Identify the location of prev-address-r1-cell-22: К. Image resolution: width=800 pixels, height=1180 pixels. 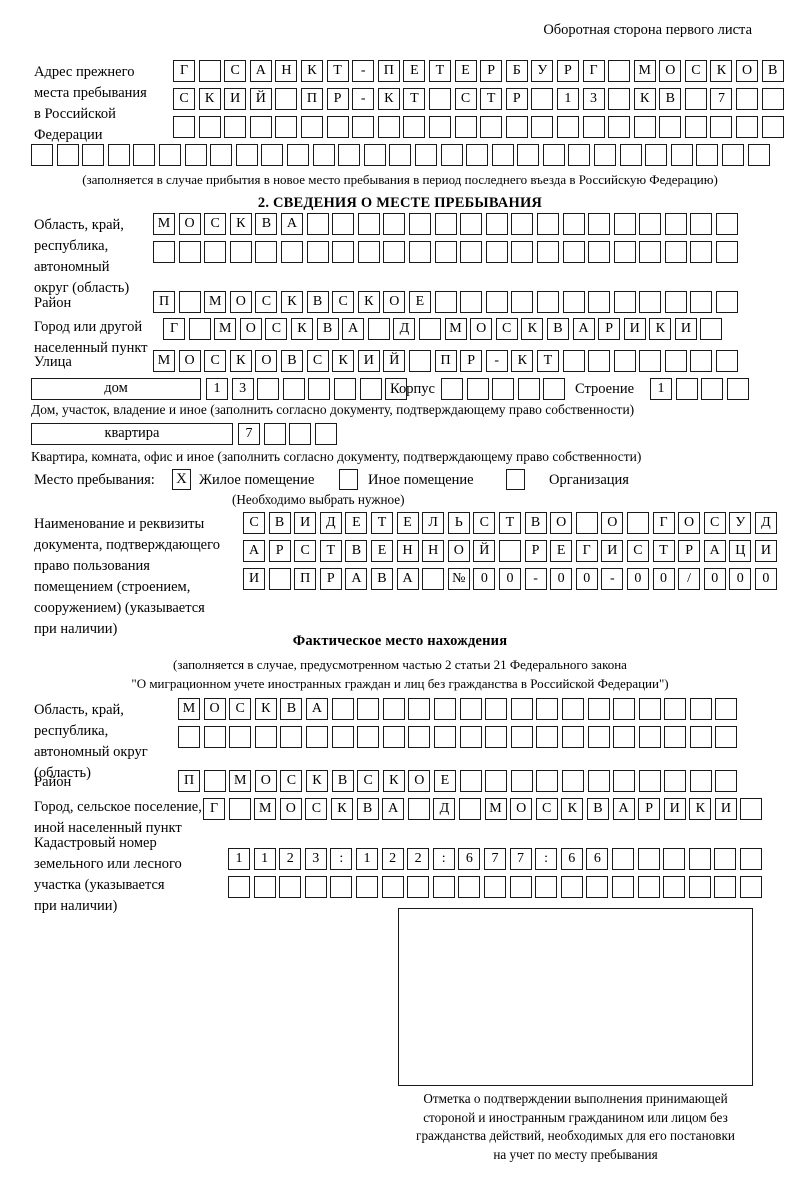
(721, 71).